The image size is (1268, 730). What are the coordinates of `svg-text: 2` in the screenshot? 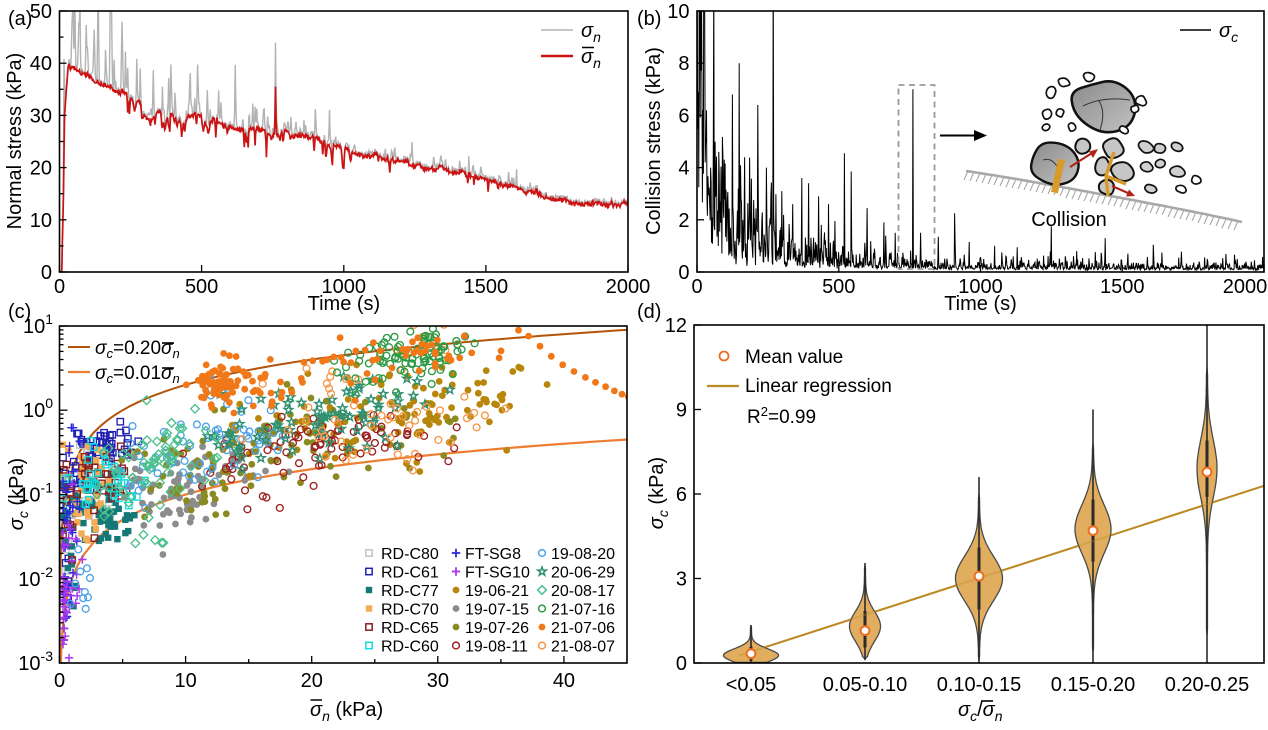 It's located at (683, 221).